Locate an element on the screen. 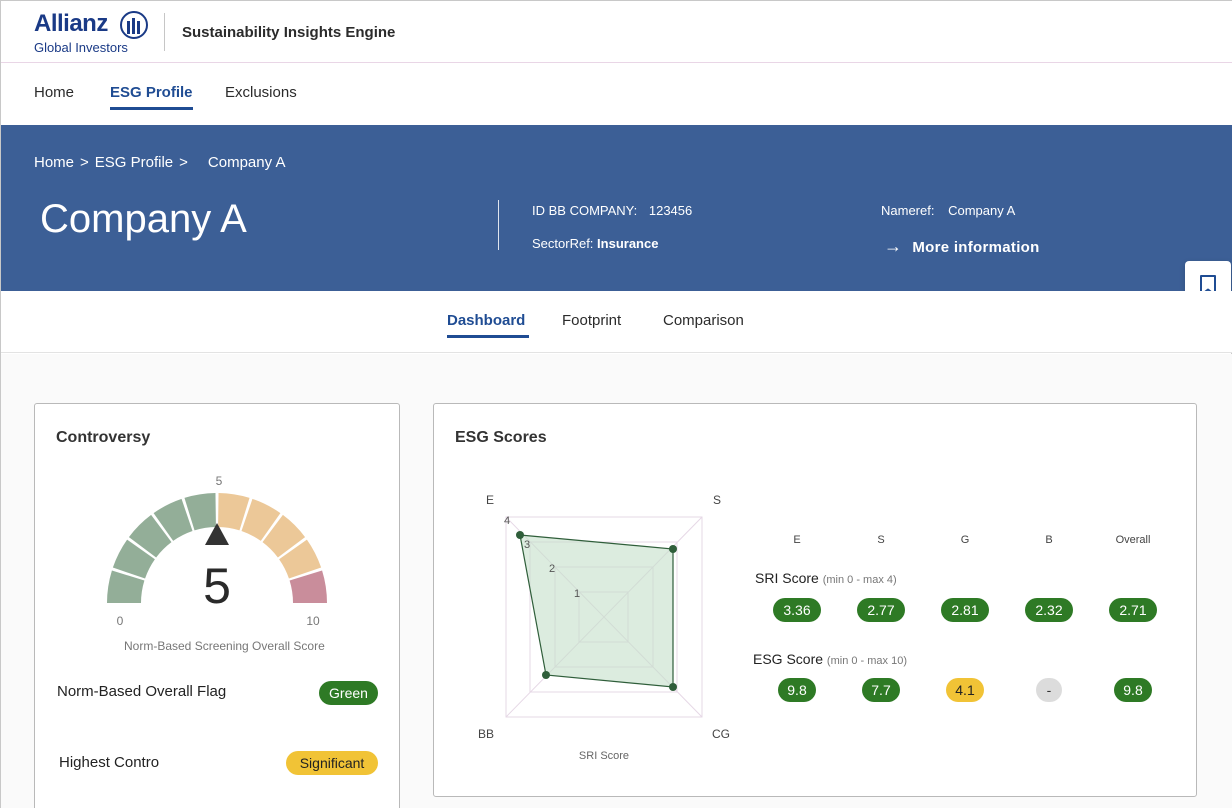 The height and width of the screenshot is (808, 1232). tab-active-indicator is located at coordinates (488, 336).